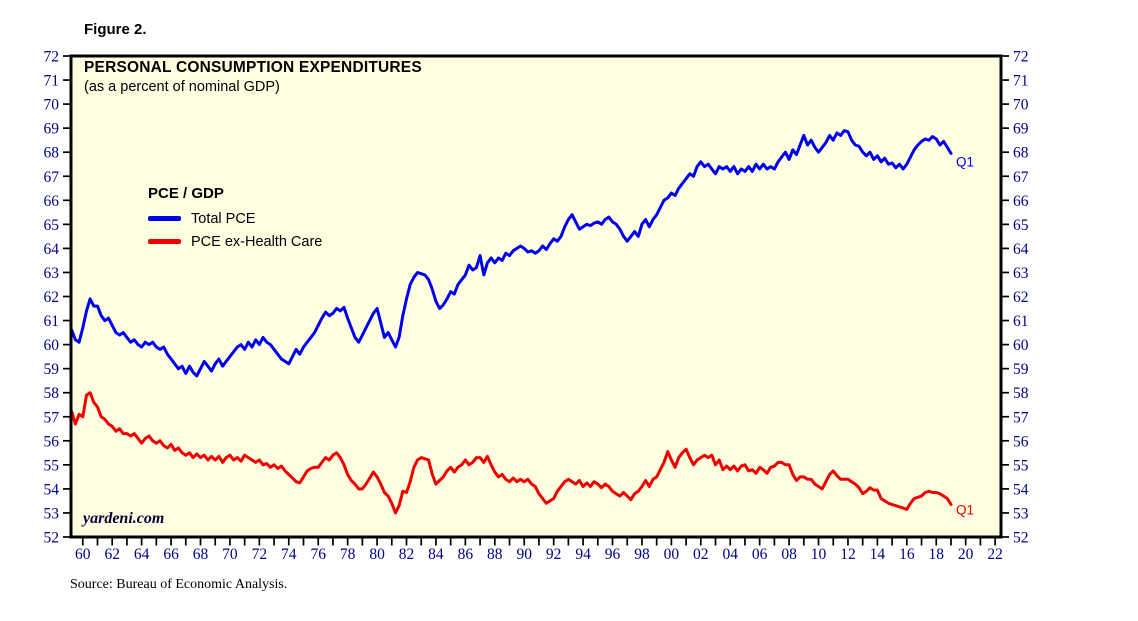  What do you see at coordinates (466, 554) in the screenshot?
I see `x-tick-label: 86` at bounding box center [466, 554].